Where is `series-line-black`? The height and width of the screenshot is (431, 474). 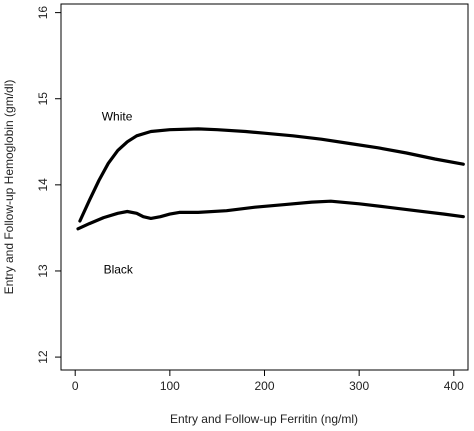 series-line-black is located at coordinates (270, 215).